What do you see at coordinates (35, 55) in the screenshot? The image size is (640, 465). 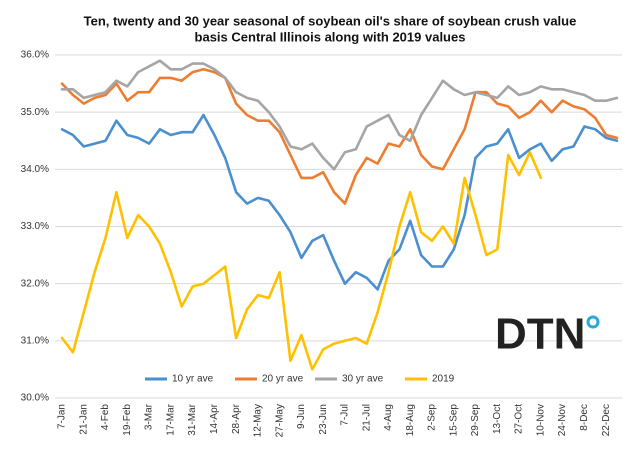 I see `y-tick-label: 36.0%` at bounding box center [35, 55].